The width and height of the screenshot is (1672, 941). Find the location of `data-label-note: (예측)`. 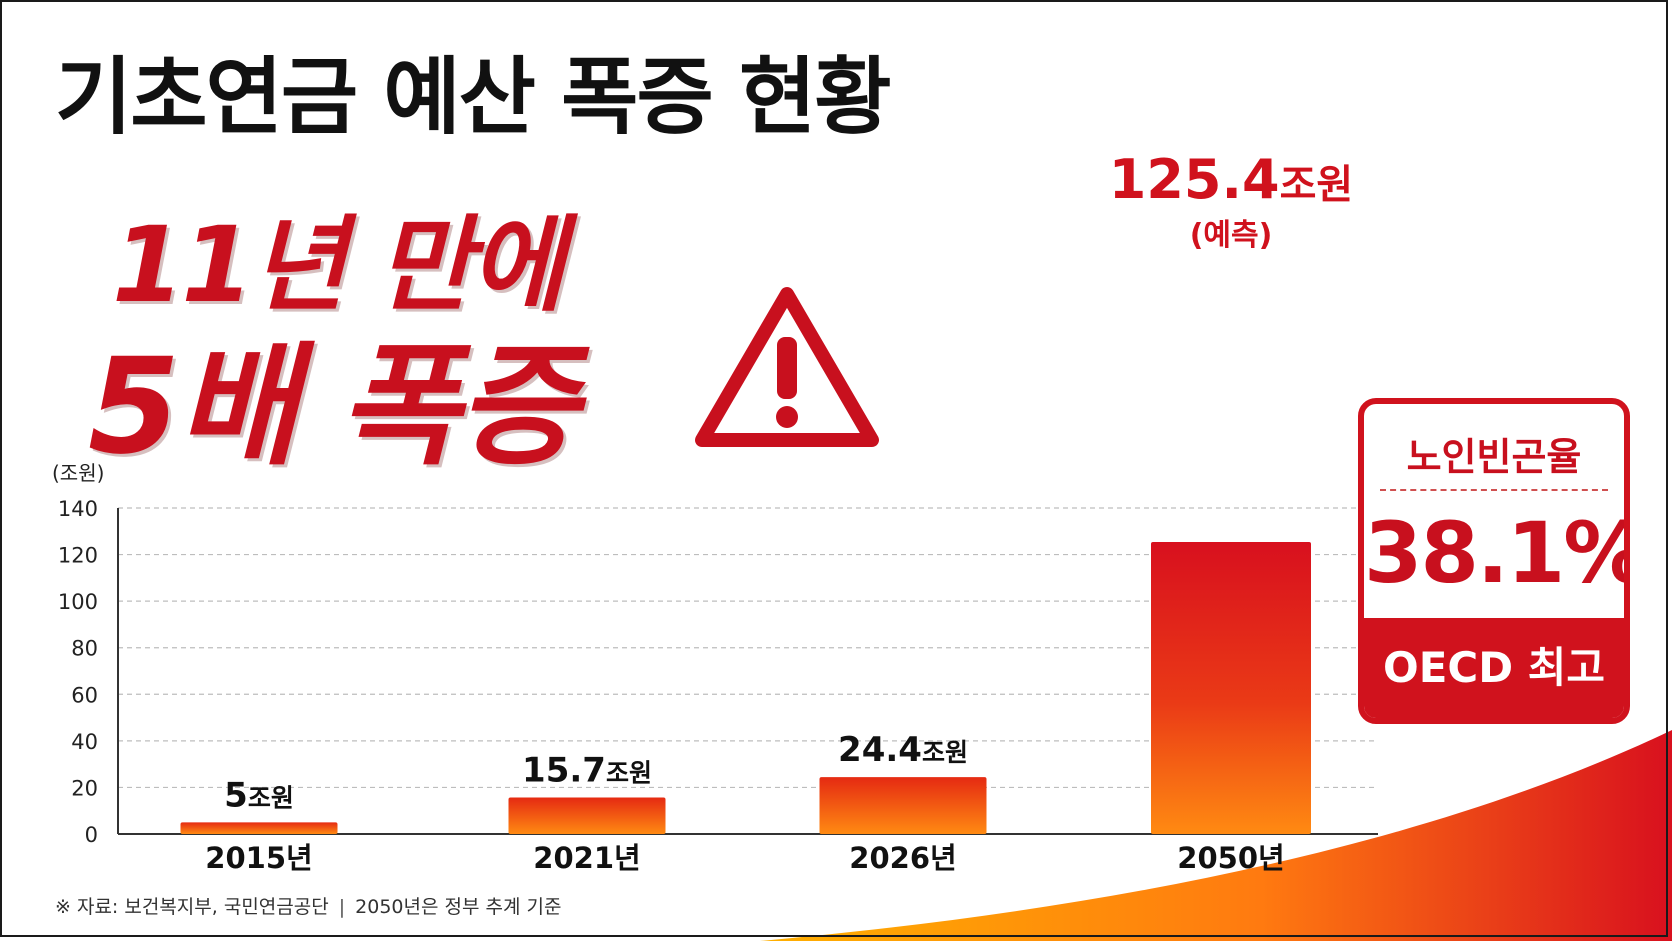

data-label-note: (예측) is located at coordinates (1231, 235).